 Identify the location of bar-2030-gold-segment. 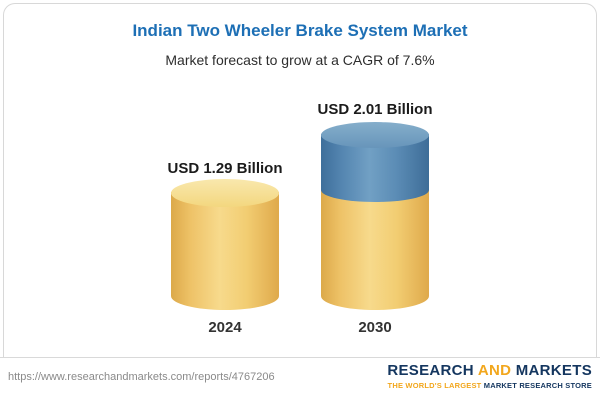
(375, 249).